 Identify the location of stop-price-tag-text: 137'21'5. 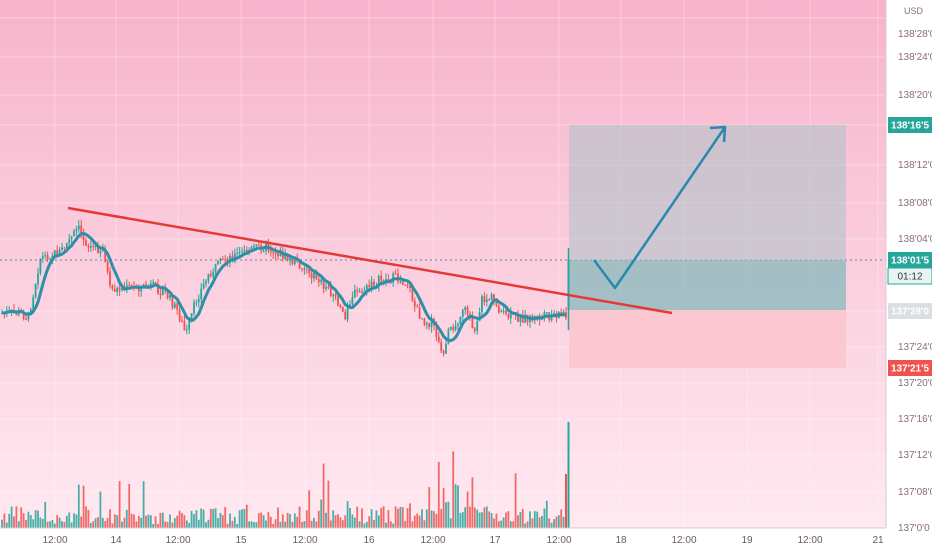
(910, 369).